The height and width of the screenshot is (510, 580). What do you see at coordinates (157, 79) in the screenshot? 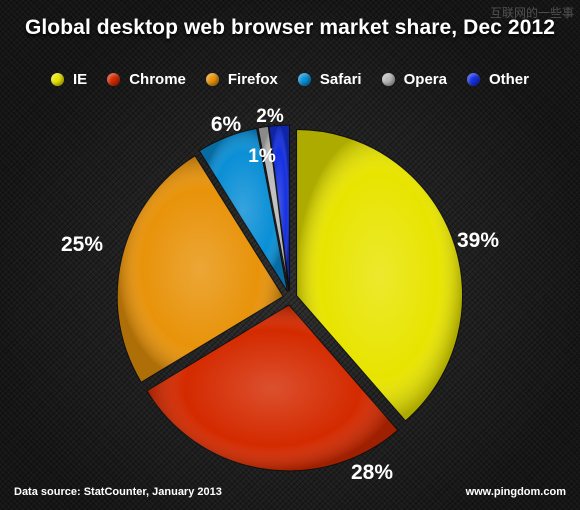
I see `legend-label-chrome: Chrome` at bounding box center [157, 79].